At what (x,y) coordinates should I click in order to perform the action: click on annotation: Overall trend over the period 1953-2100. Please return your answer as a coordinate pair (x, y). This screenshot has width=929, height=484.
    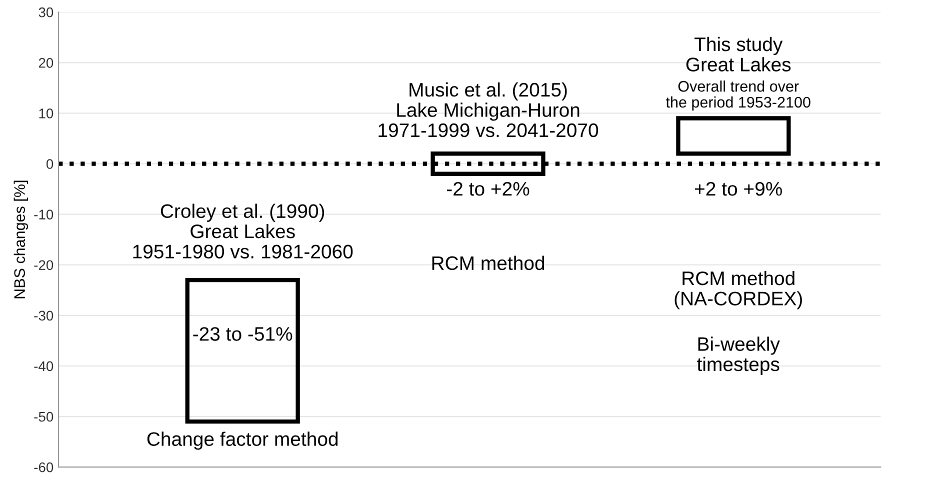
    Looking at the image, I should click on (738, 95).